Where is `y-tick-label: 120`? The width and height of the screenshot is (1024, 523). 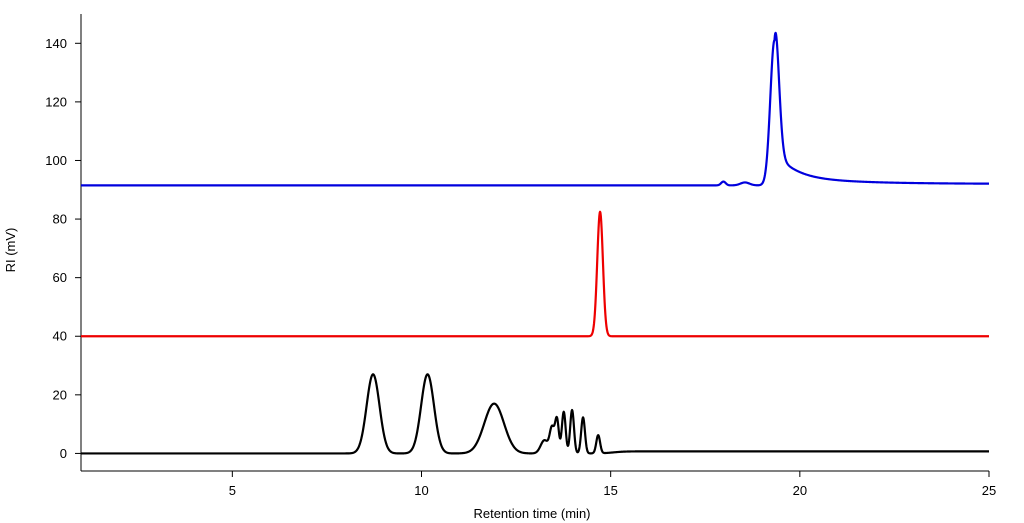 y-tick-label: 120 is located at coordinates (56, 101).